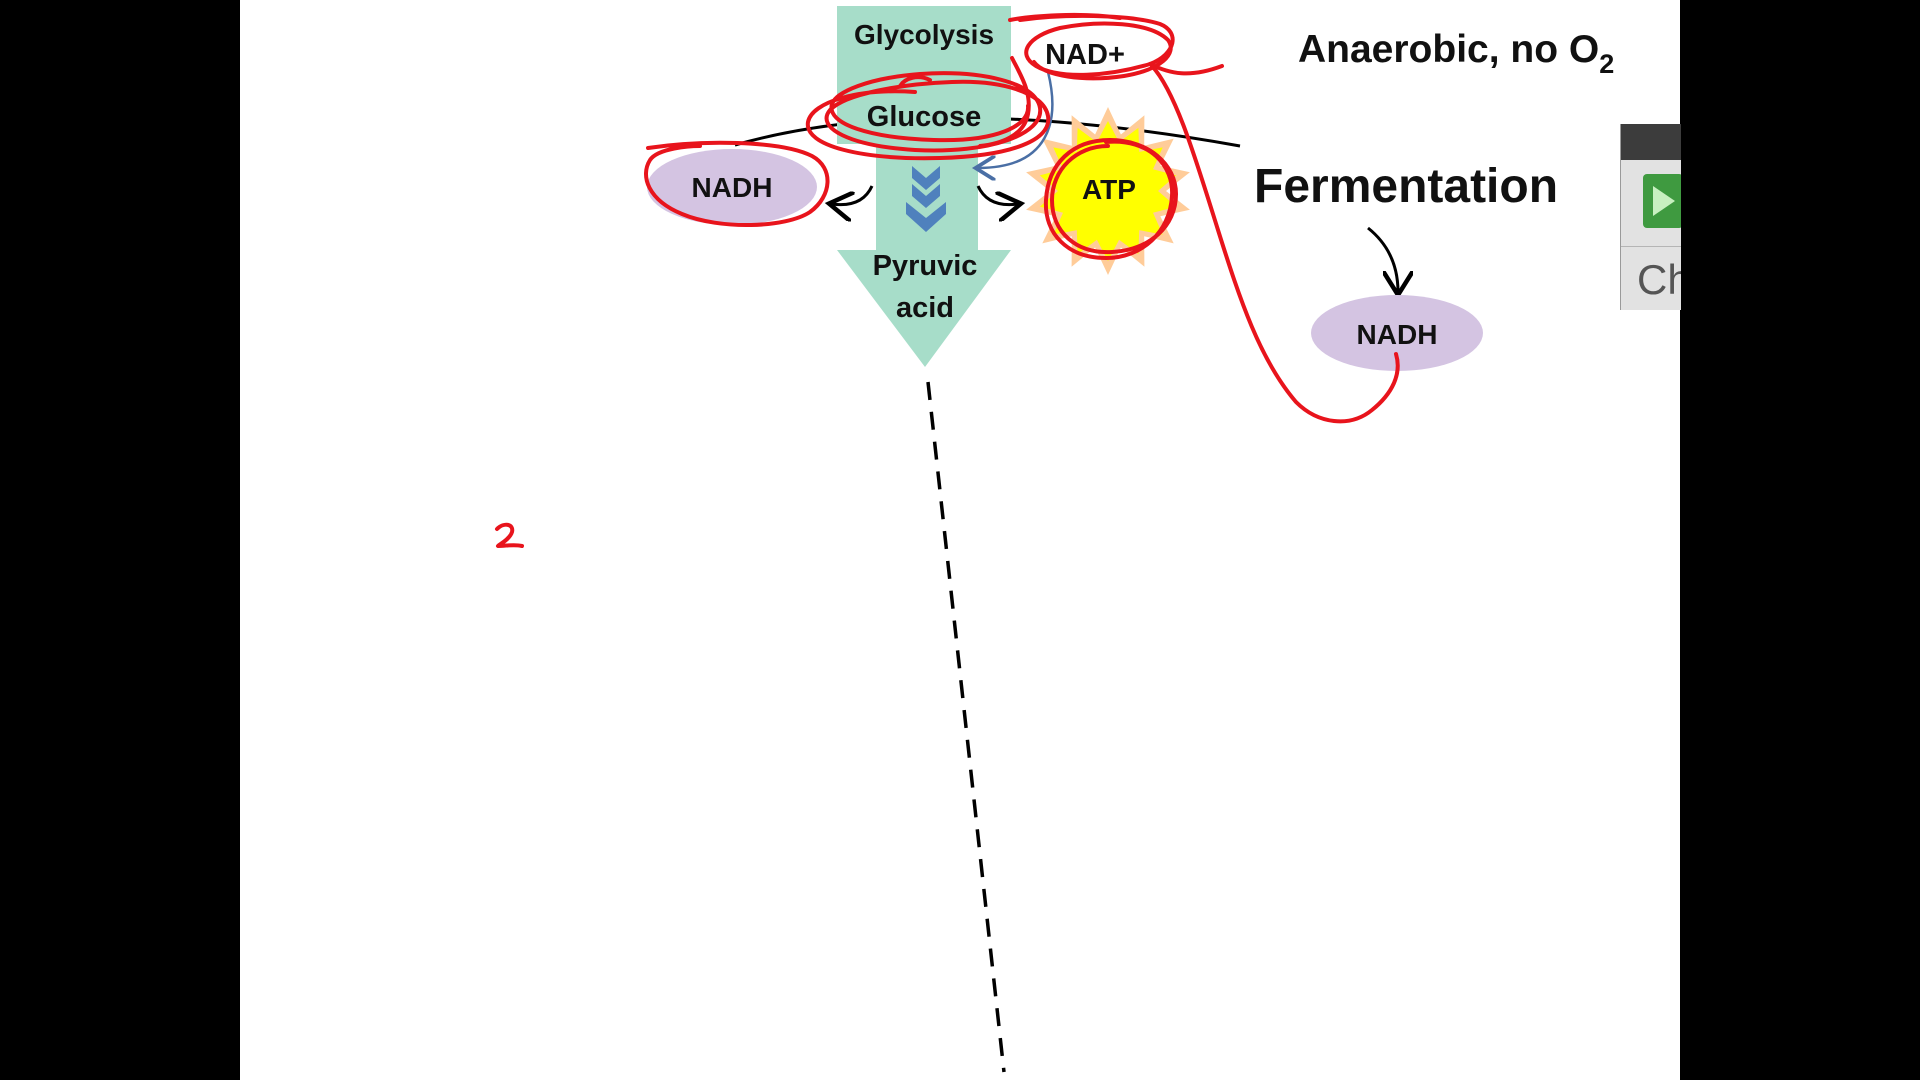  What do you see at coordinates (926, 199) in the screenshot?
I see `down-chevrons-icon` at bounding box center [926, 199].